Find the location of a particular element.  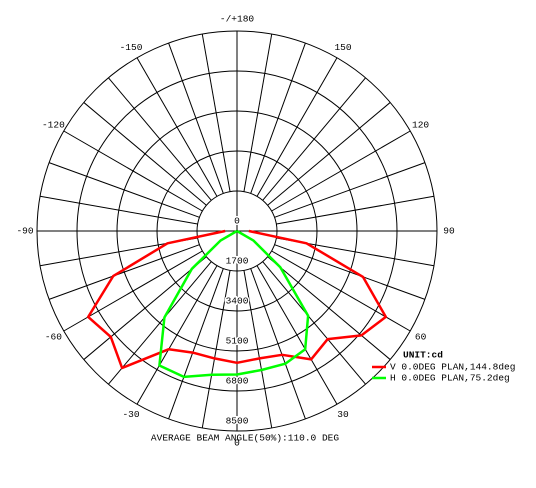

r-tick-label: 6800 is located at coordinates (237, 381).